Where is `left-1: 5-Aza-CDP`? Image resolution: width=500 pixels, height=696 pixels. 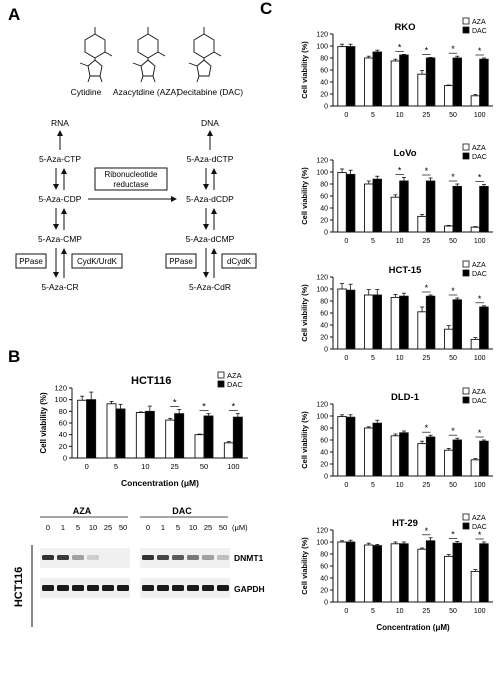
left-1: 5-Aza-CDP is located at coordinates (60, 199).